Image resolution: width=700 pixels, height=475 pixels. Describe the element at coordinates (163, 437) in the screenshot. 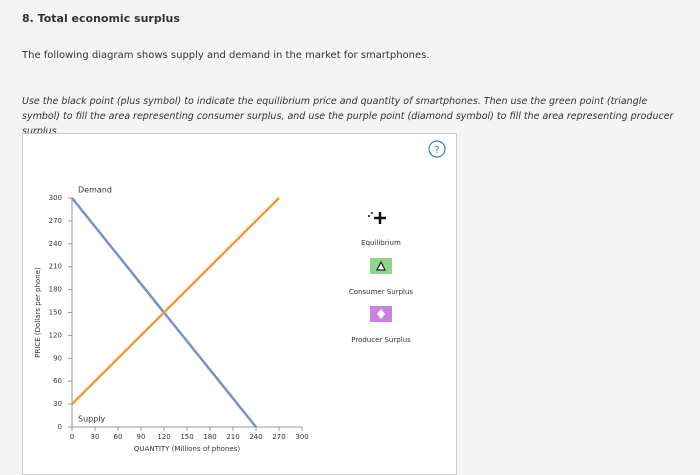

I see `x-tick-label: 120` at that location.